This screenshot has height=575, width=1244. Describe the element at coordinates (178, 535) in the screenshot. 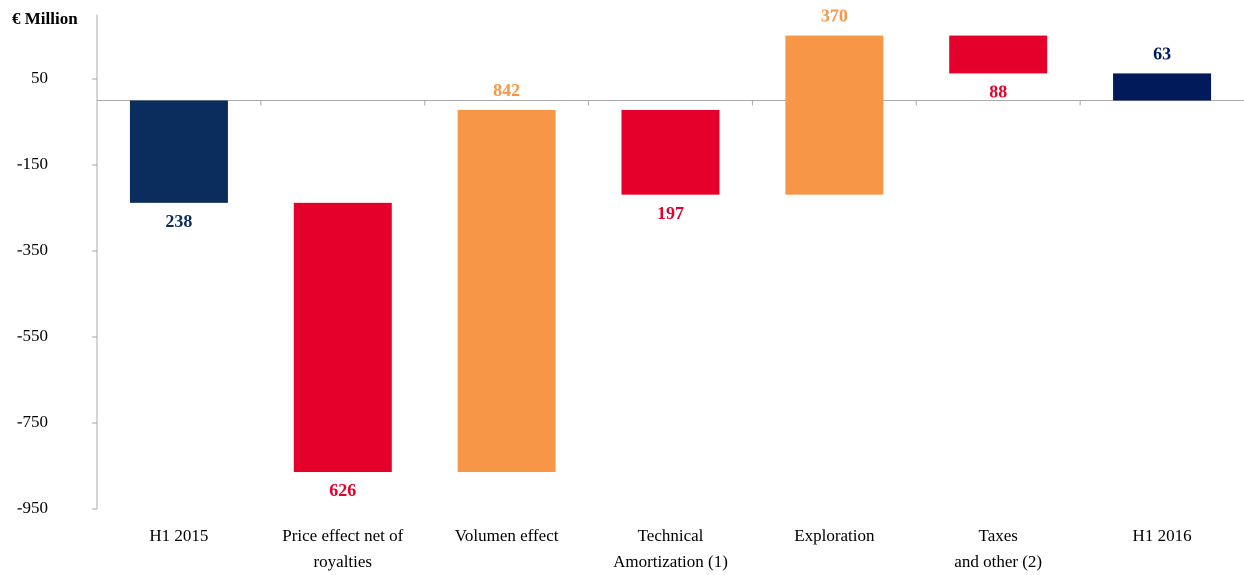

I see `x-tick-label: H1 2015` at that location.